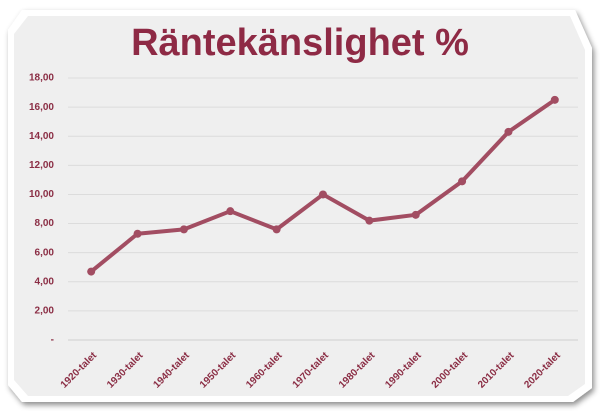  What do you see at coordinates (300, 43) in the screenshot?
I see `chart-title: Räntekänslighet %` at bounding box center [300, 43].